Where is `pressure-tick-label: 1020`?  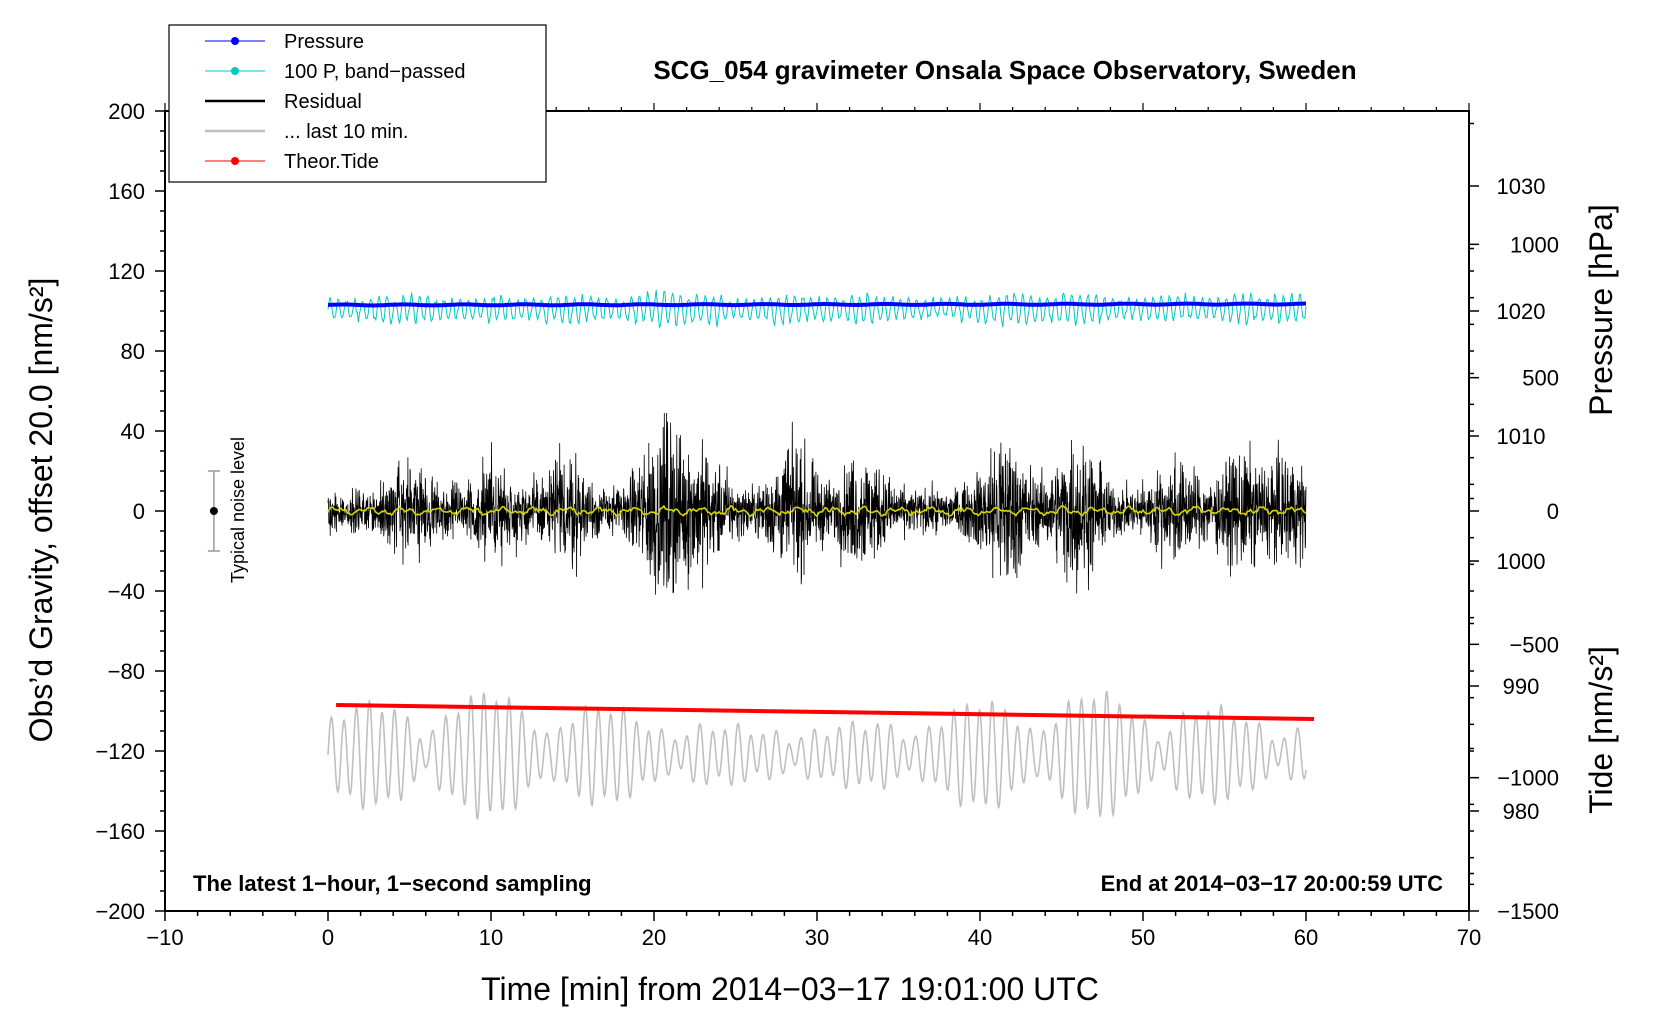 pressure-tick-label: 1020 is located at coordinates (1521, 311).